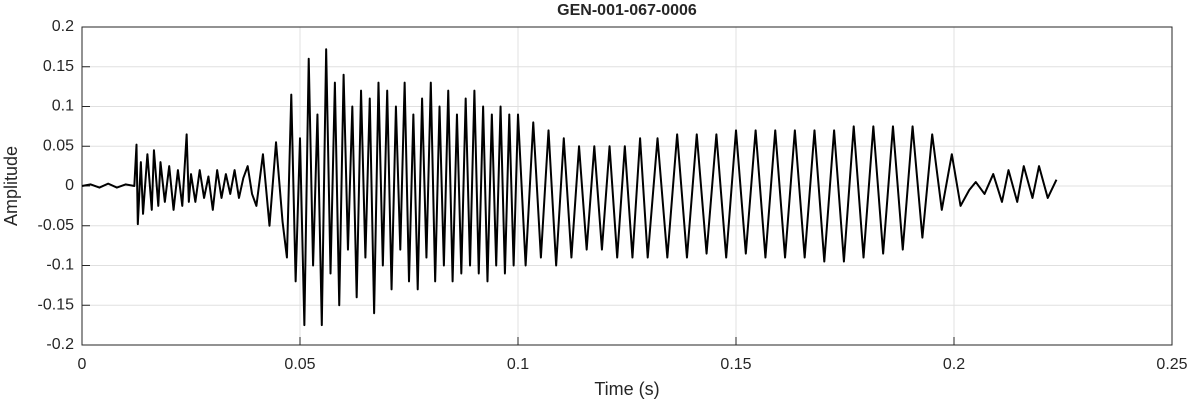 This screenshot has width=1193, height=404. Describe the element at coordinates (518, 364) in the screenshot. I see `x-tick-label: 0.1` at that location.